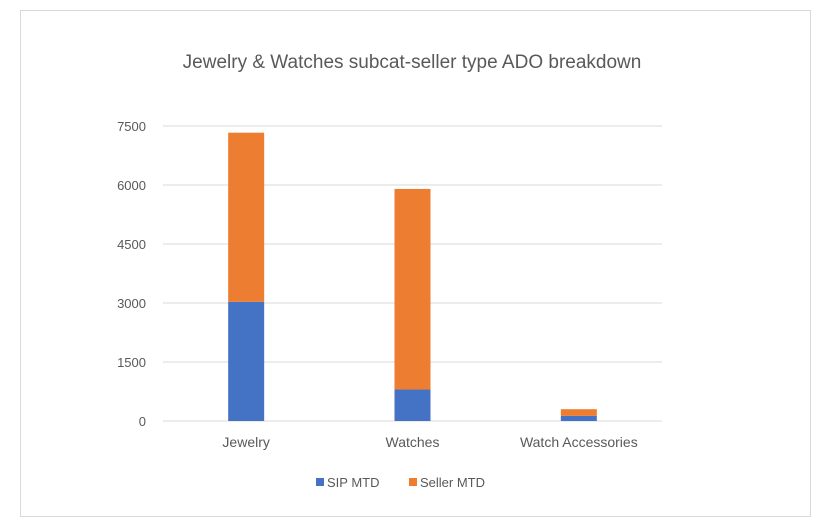  Describe the element at coordinates (131, 274) in the screenshot. I see `y-axis-ticks: 0 1500 3000 4500 6000 7500` at that location.